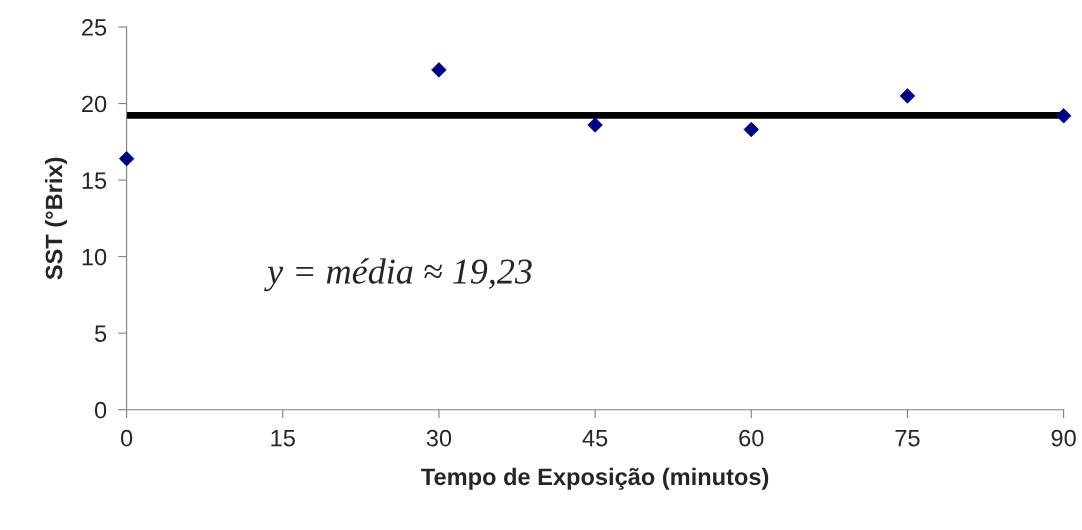  I want to click on y-axis-title: SST (°Brix), so click(55, 218).